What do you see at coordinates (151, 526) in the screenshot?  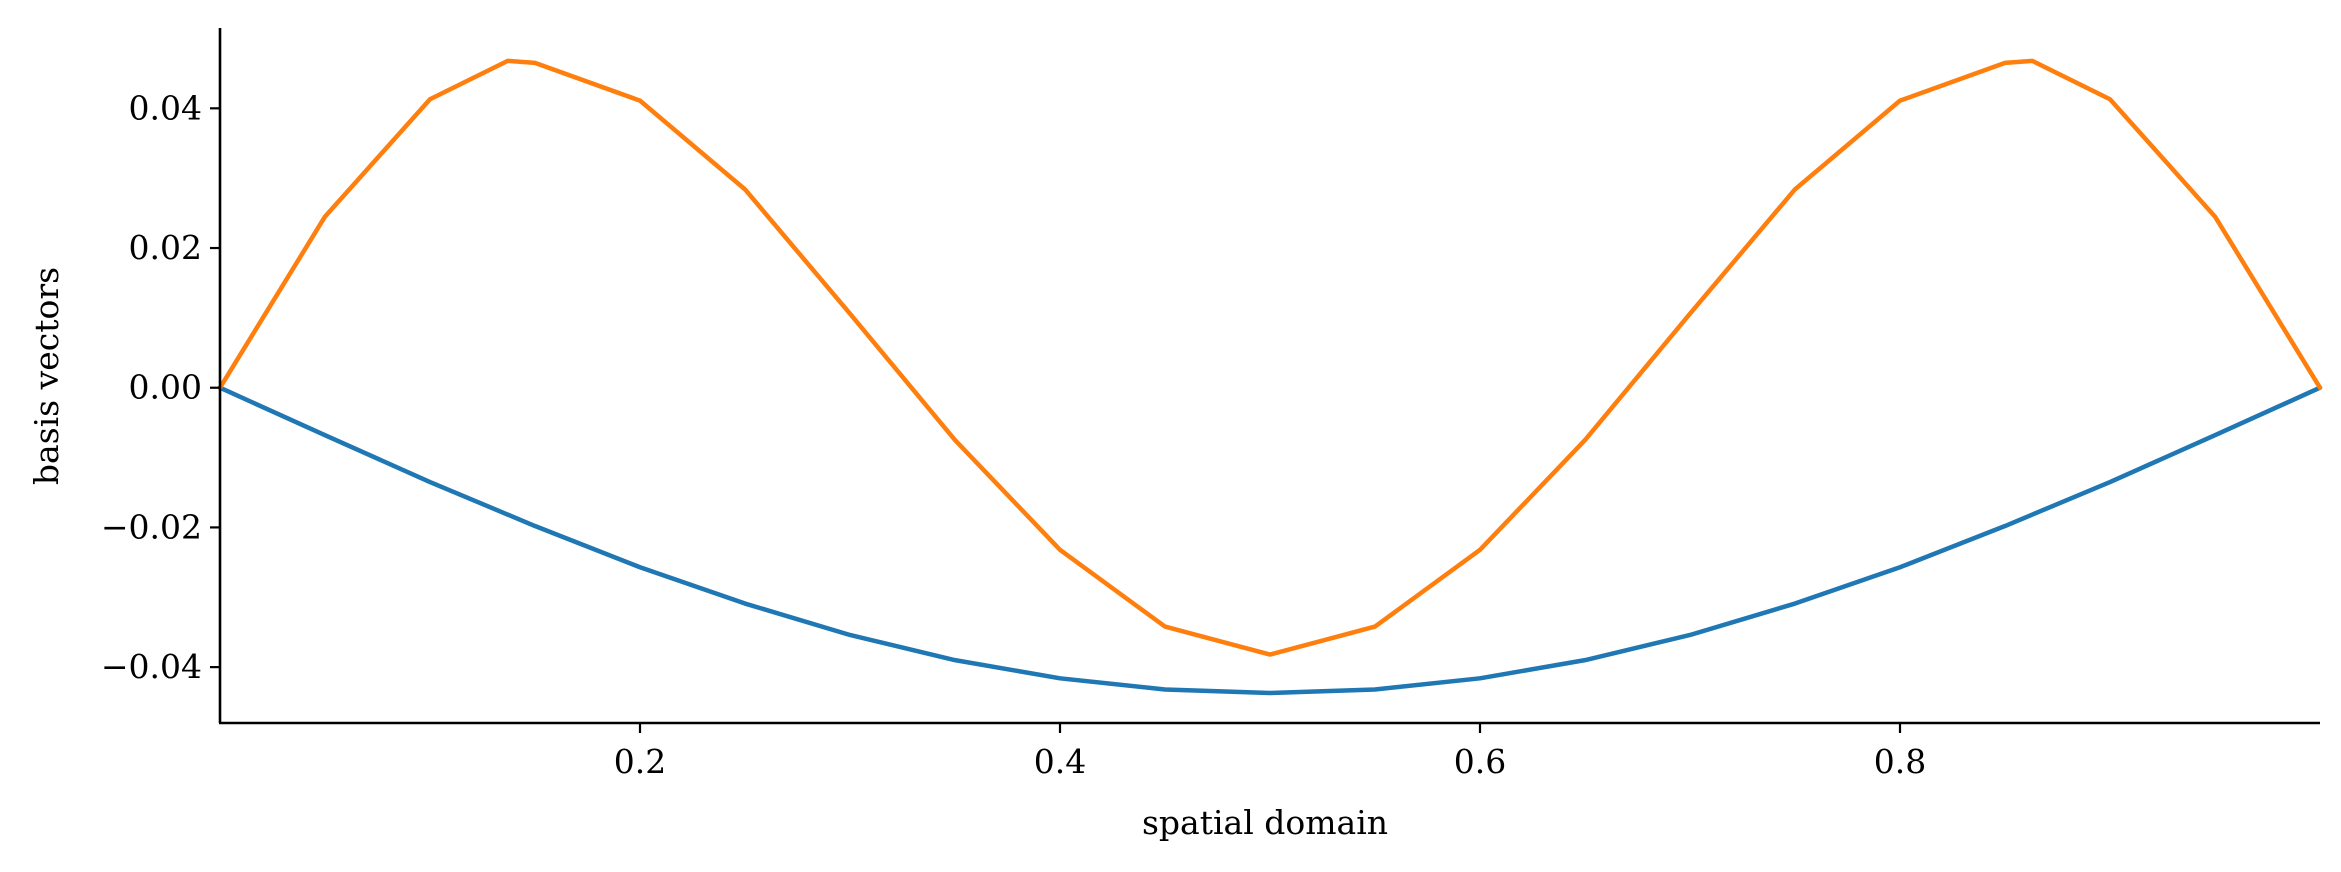 I see `y-tick-label: −0.02` at bounding box center [151, 526].